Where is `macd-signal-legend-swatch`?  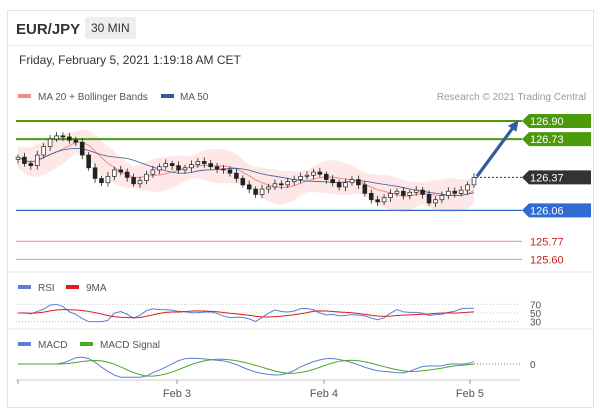 macd-signal-legend-swatch is located at coordinates (86, 344).